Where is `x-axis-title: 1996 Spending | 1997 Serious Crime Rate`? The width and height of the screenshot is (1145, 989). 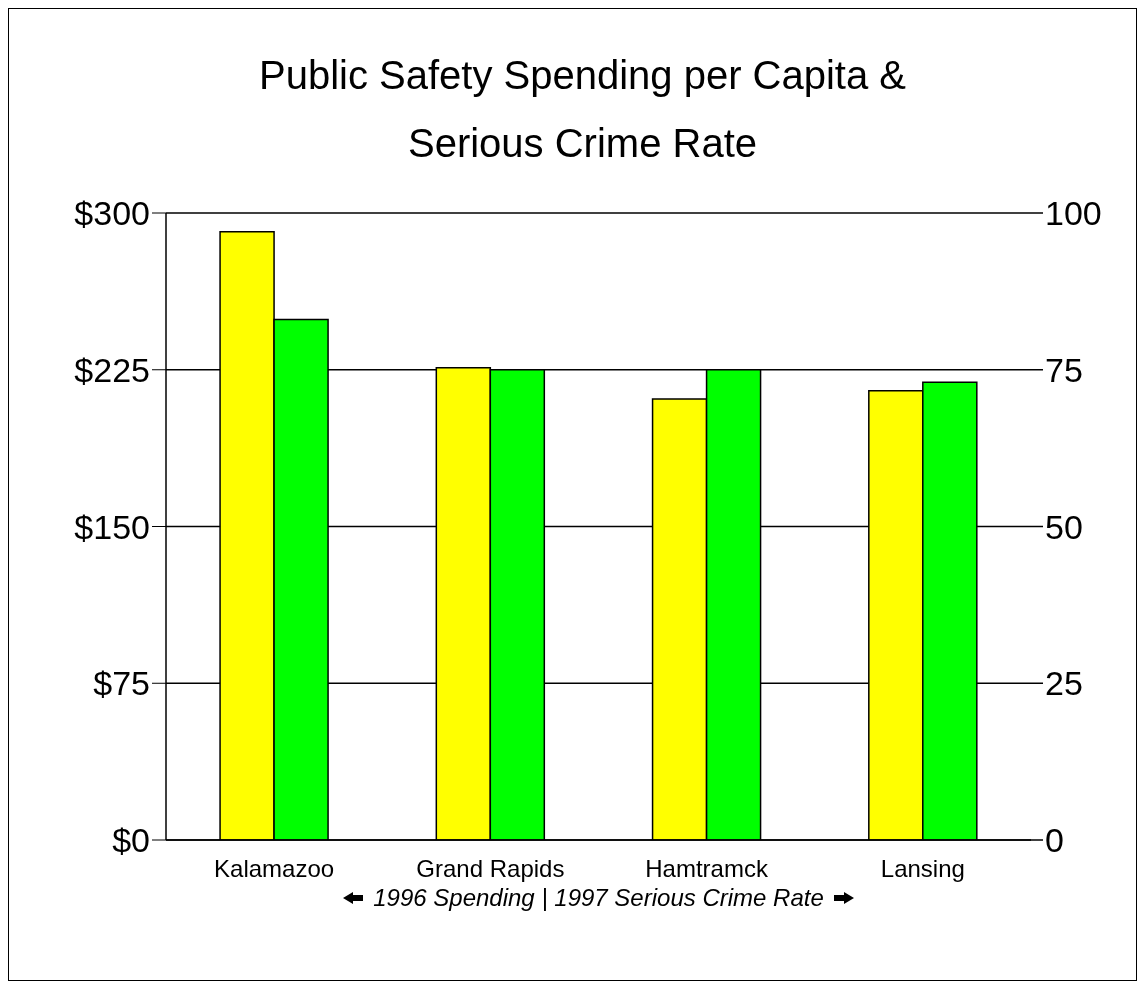
x-axis-title: 1996 Spending | 1997 Serious Crime Rate is located at coordinates (598, 898).